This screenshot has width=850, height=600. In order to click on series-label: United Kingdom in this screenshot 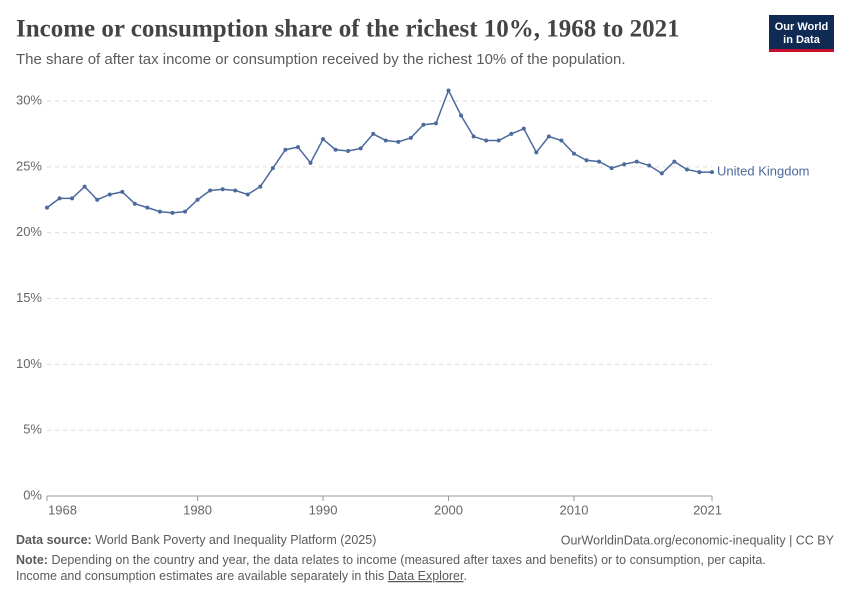, I will do `click(763, 171)`.